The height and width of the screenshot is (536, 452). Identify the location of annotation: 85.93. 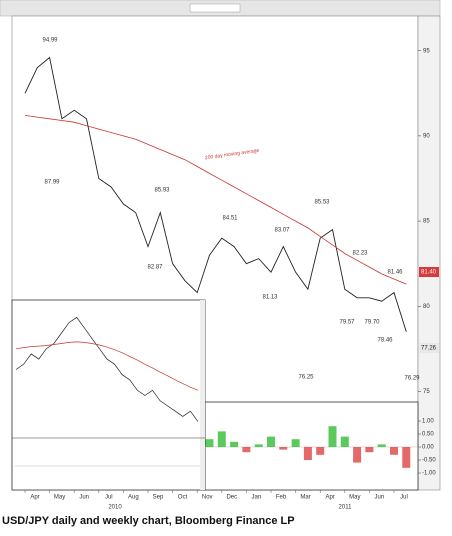
(162, 191).